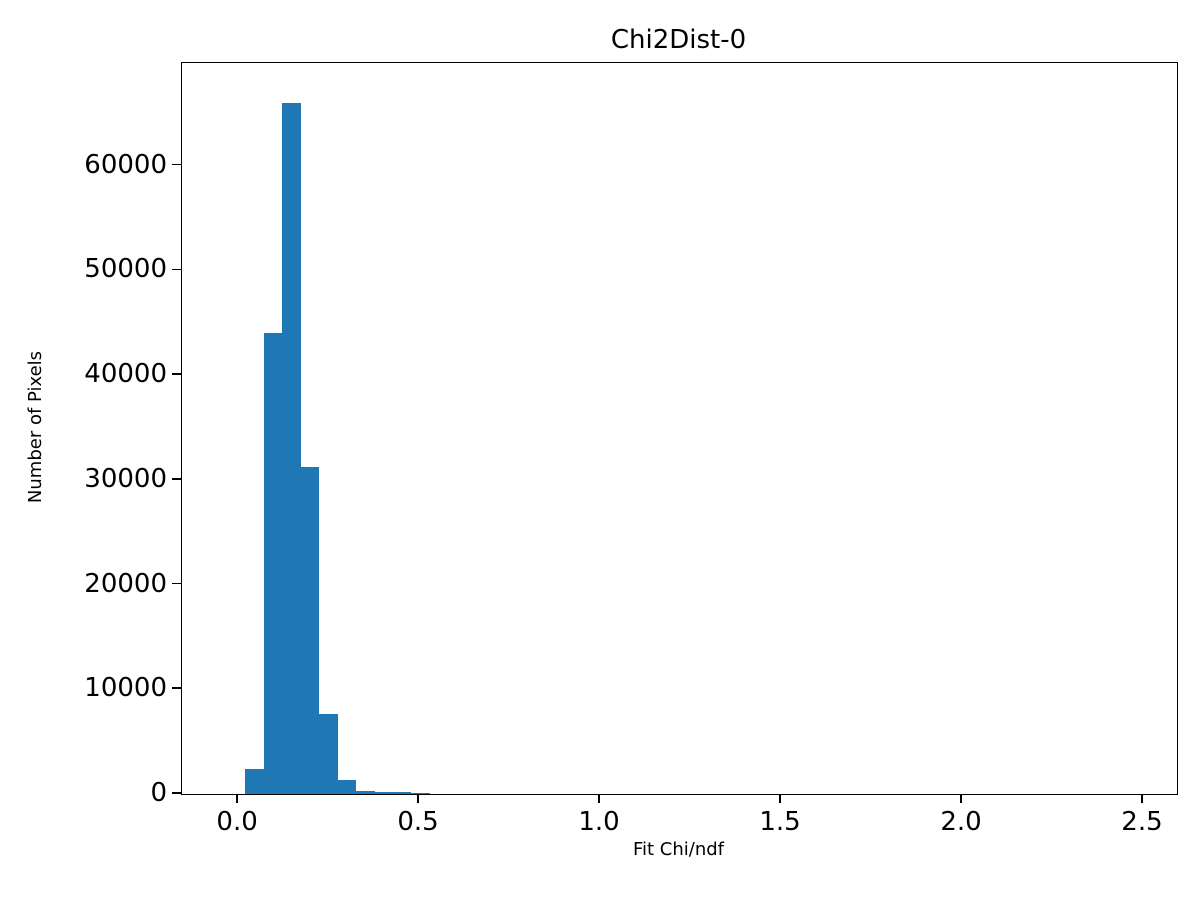 The image size is (1200, 900). What do you see at coordinates (678, 849) in the screenshot?
I see `x-axis-label: Fit Chi/ndf` at bounding box center [678, 849].